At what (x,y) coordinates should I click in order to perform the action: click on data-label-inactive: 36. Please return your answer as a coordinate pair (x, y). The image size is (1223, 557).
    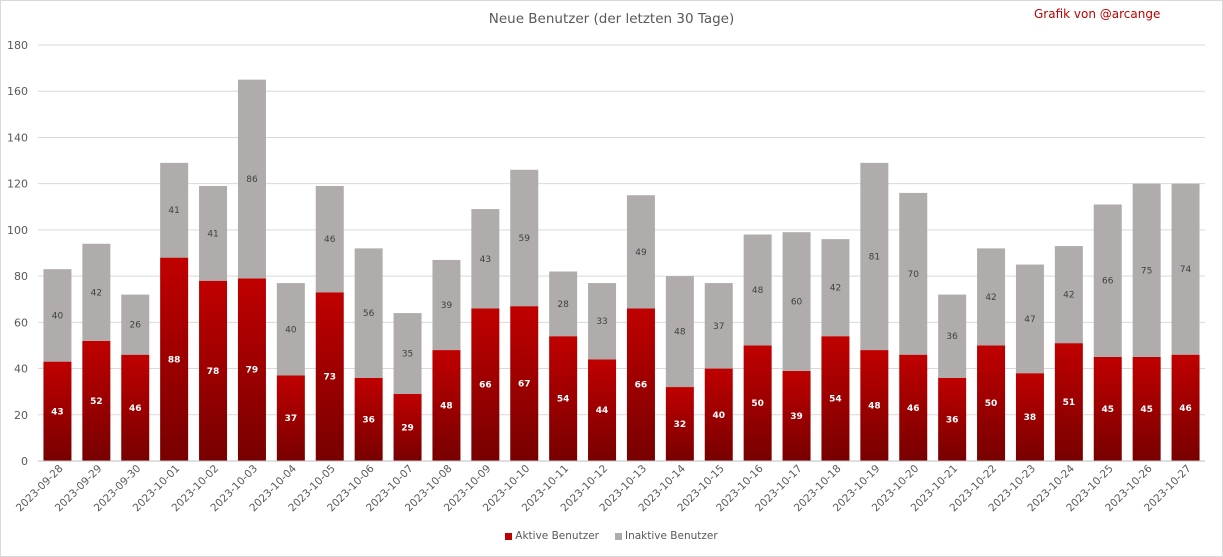
    Looking at the image, I should click on (952, 337).